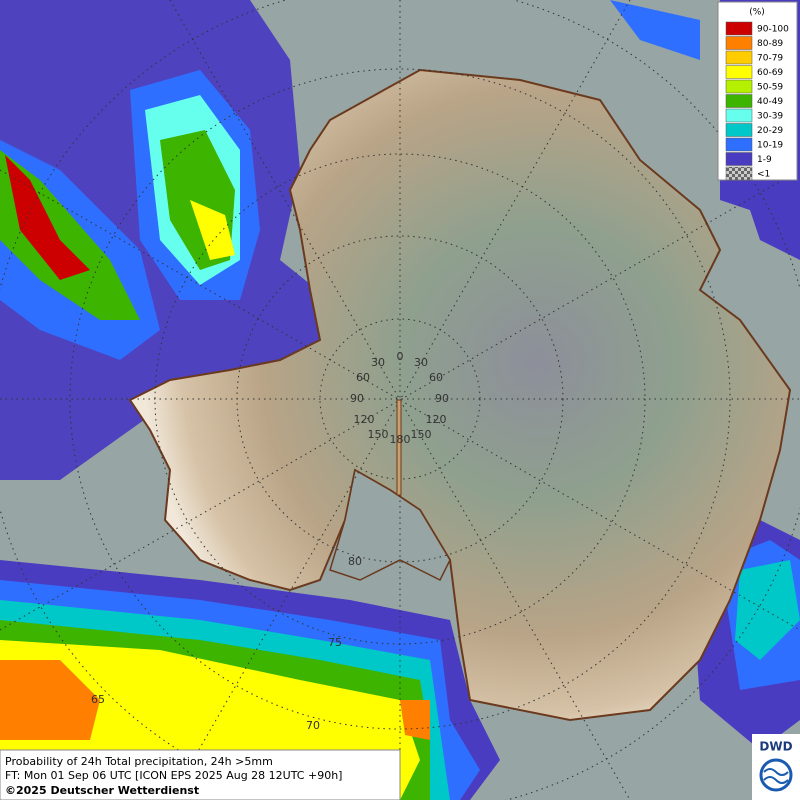 The height and width of the screenshot is (804, 800). Describe the element at coordinates (770, 146) in the screenshot. I see `legend-label: 10-19` at that location.